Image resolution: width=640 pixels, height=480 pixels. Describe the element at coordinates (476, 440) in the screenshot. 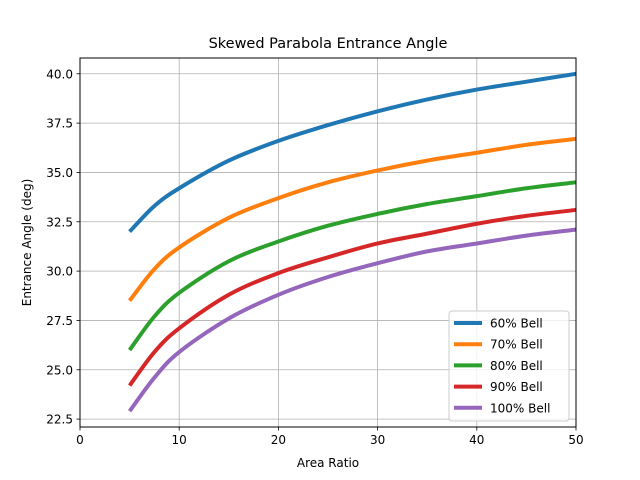

I see `x-tick-label: 40` at that location.